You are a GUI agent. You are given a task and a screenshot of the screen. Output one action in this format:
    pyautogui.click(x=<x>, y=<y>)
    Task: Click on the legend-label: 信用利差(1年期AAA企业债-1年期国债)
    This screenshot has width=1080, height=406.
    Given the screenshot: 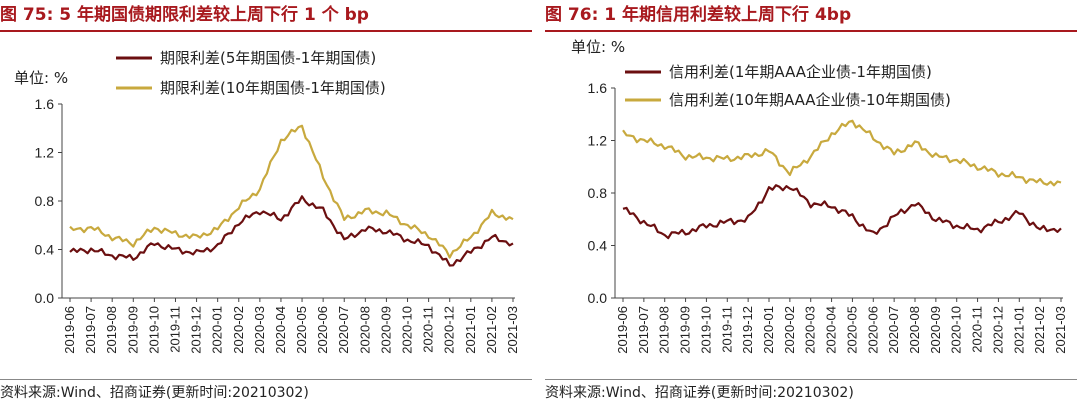 What is the action you would take?
    pyautogui.click(x=800, y=72)
    